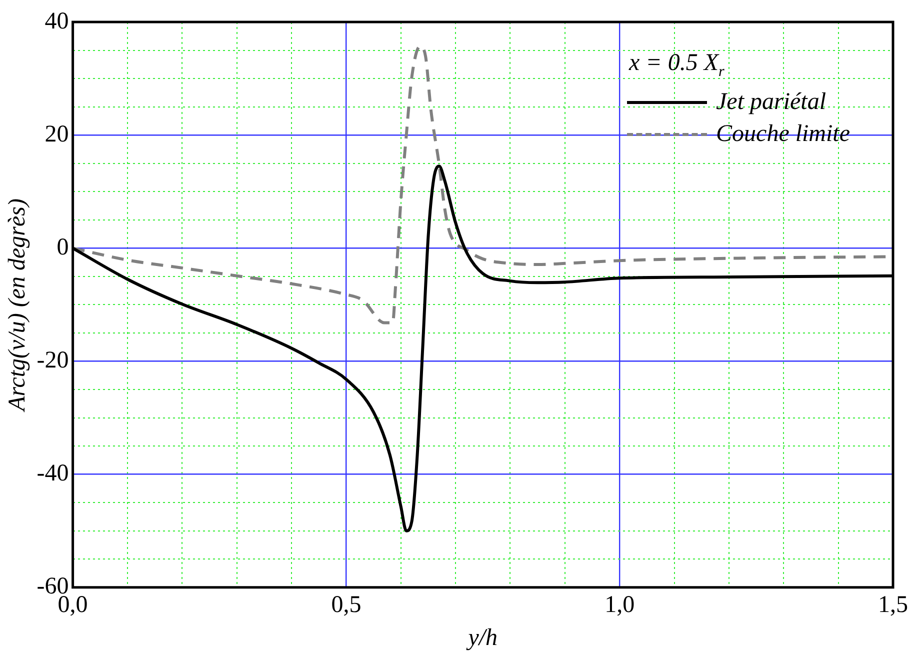 This screenshot has width=918, height=653. I want to click on y-tick-label: -40, so click(52, 473).